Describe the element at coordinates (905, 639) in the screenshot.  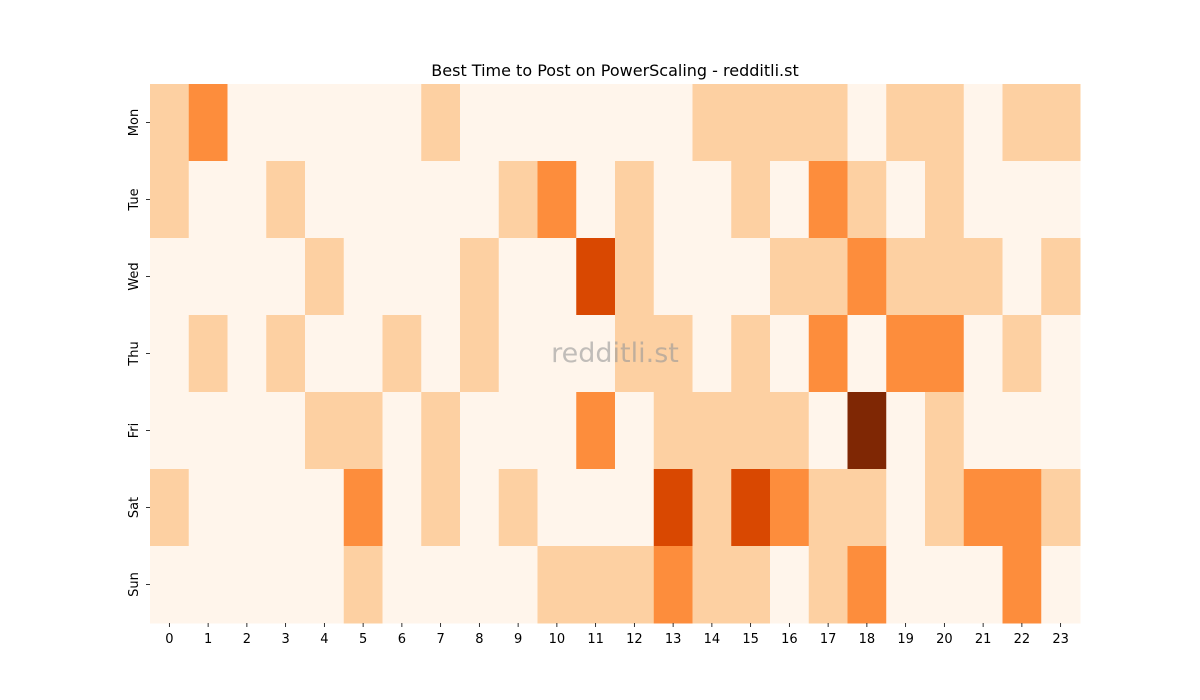
I see `x-tick-label: 19` at that location.